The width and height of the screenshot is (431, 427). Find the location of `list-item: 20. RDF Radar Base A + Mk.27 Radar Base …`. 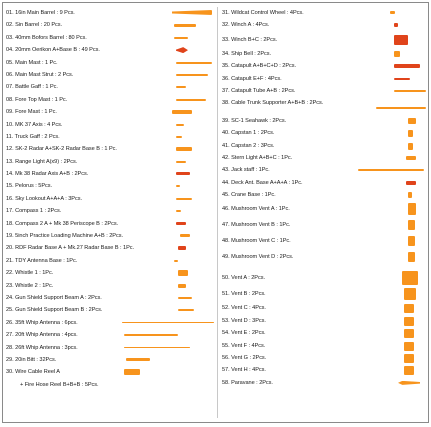

list-item: 20. RDF Radar Base A + Mk.27 Radar Base … is located at coordinates (110, 248).